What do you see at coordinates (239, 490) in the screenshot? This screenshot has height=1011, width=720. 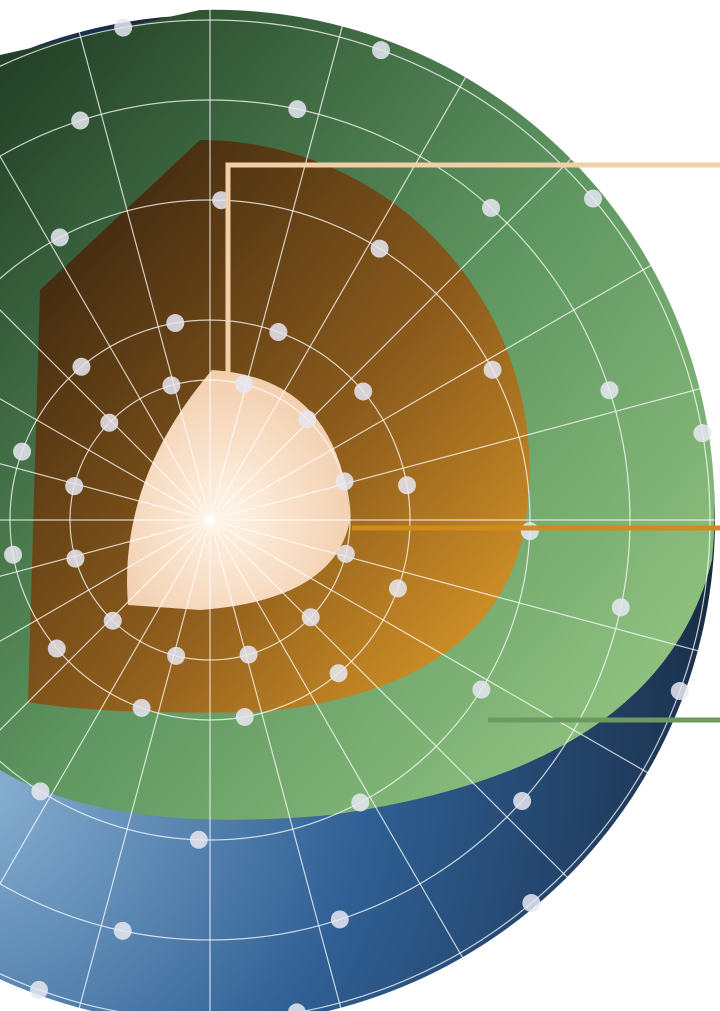 I see `inner-core` at bounding box center [239, 490].